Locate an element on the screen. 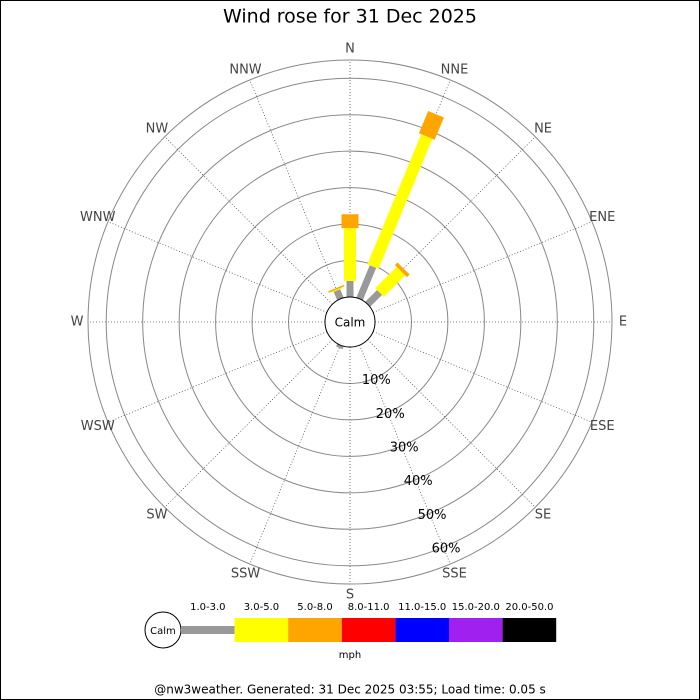  legend-label: 8.0-11.0 is located at coordinates (369, 607).